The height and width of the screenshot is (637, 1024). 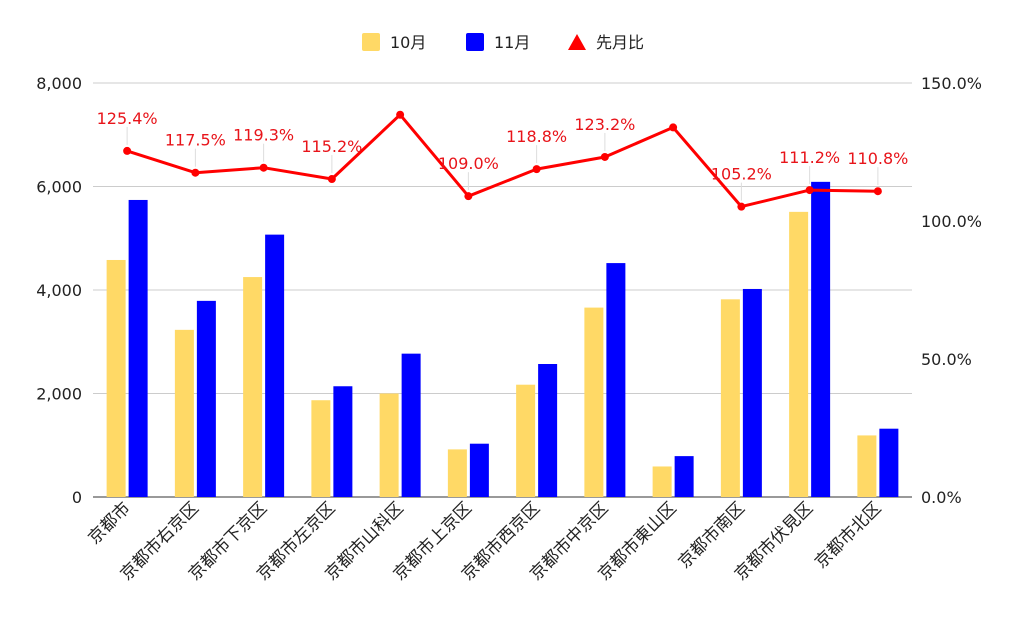 What do you see at coordinates (127, 118) in the screenshot?
I see `ratio-data-label: 125.4%` at bounding box center [127, 118].